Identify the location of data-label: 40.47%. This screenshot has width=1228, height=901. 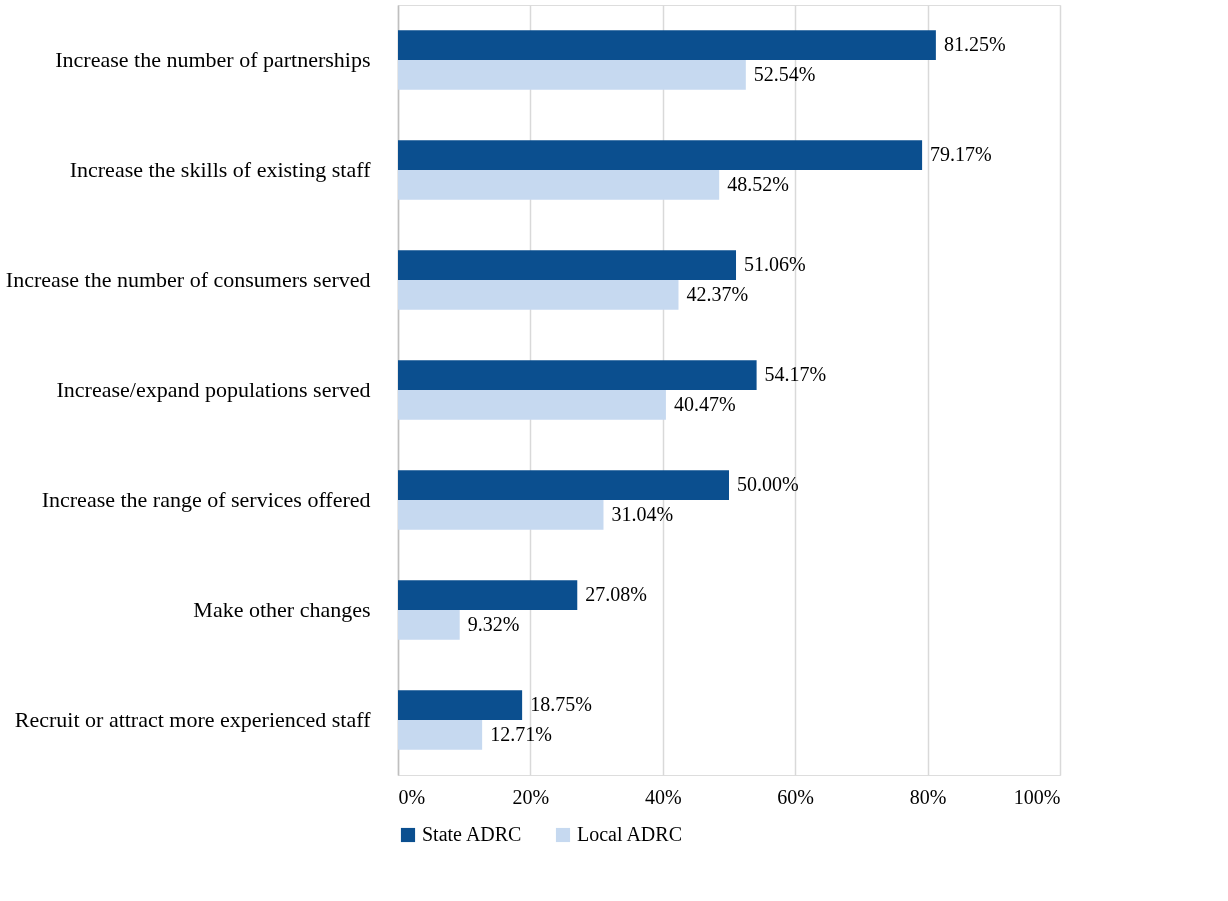
(704, 403).